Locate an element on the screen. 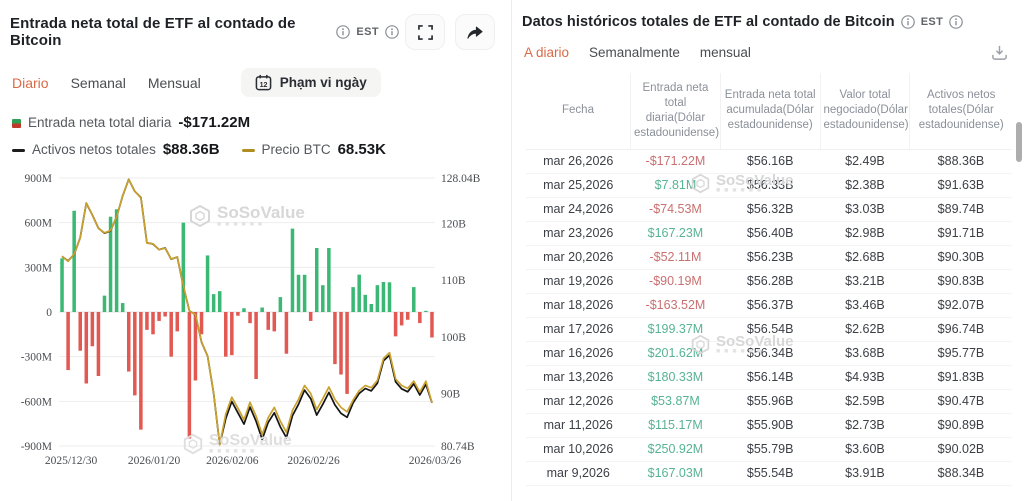  table-row: mar 10,2026 $250.92M $55.79B $3.60B $90.02B is located at coordinates (769, 449).